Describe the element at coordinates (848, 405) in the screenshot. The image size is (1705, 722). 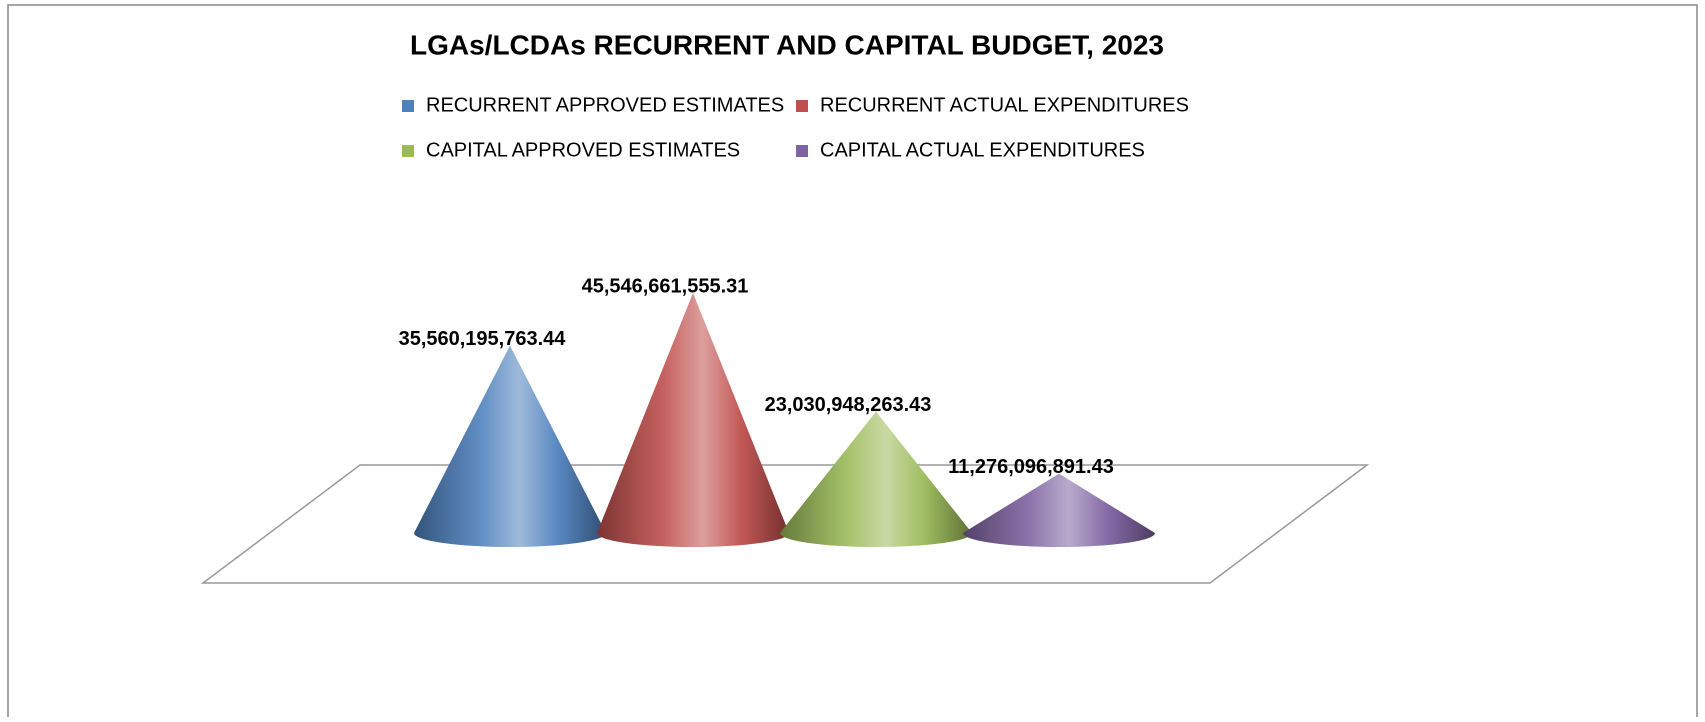
I see `data-label: 23,030,948,263.43` at that location.